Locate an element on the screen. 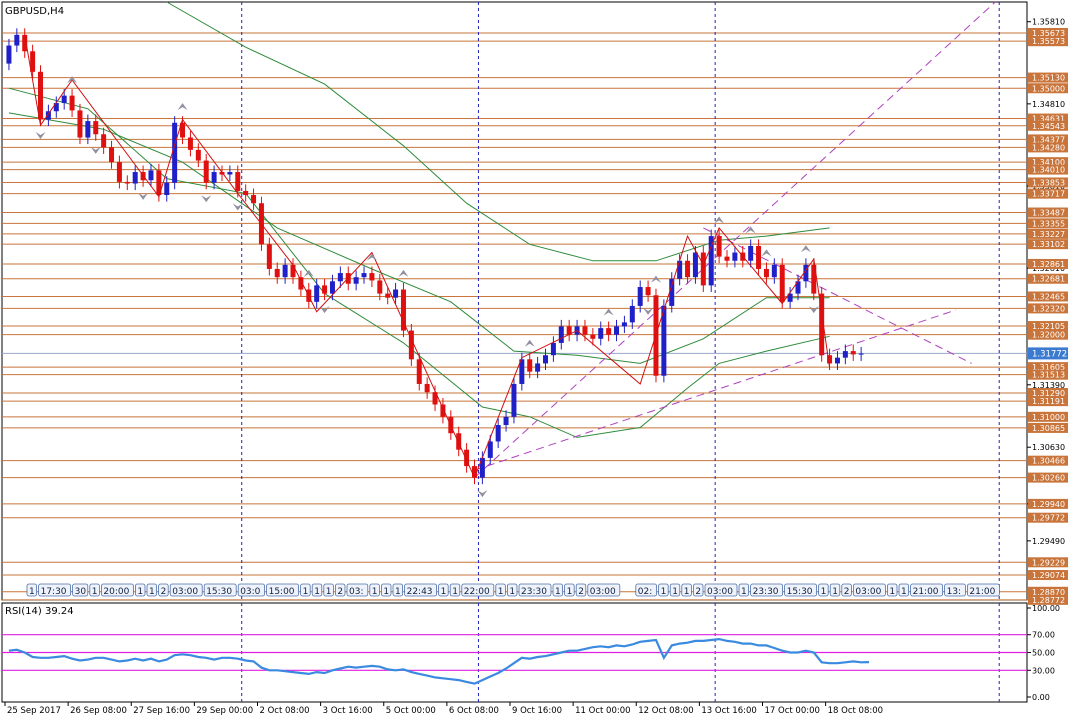  level-label: 1.34377 is located at coordinates (1048, 139).